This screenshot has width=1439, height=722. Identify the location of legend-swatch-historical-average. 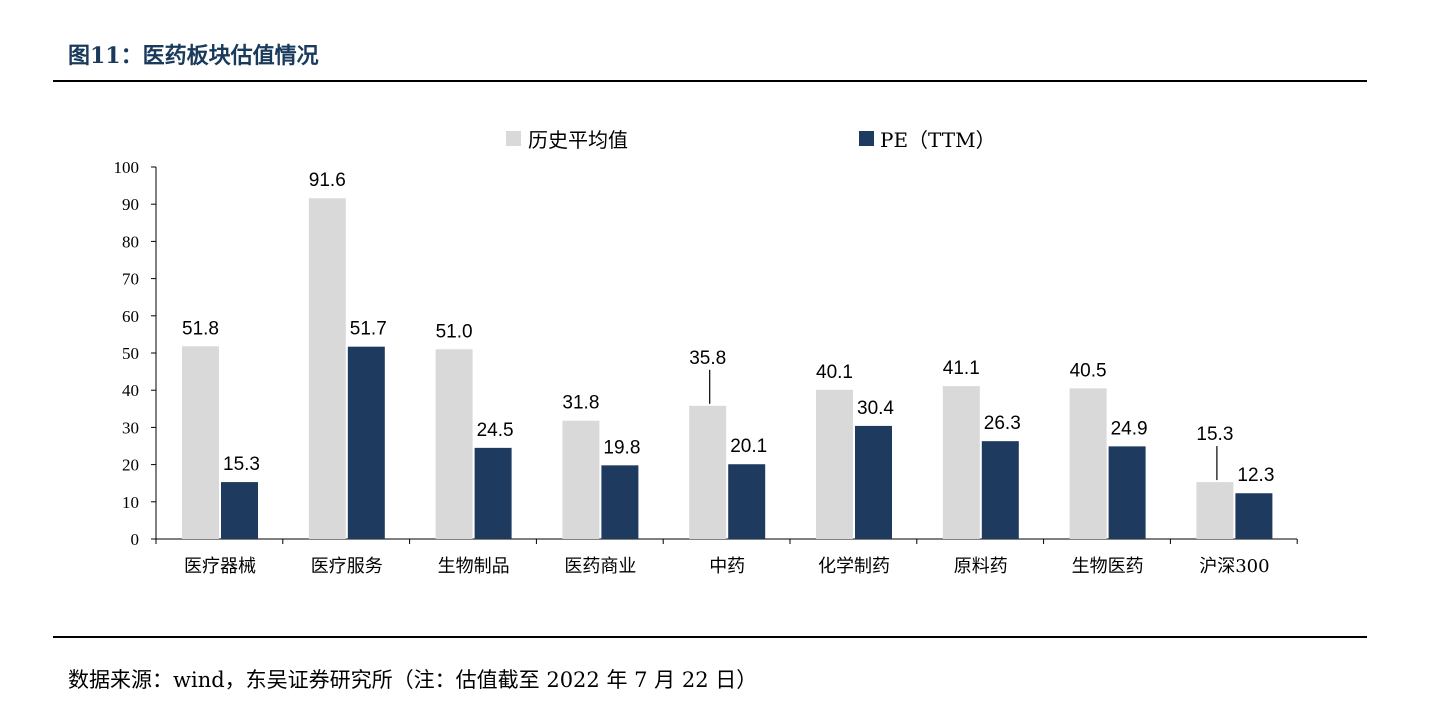
(513, 138).